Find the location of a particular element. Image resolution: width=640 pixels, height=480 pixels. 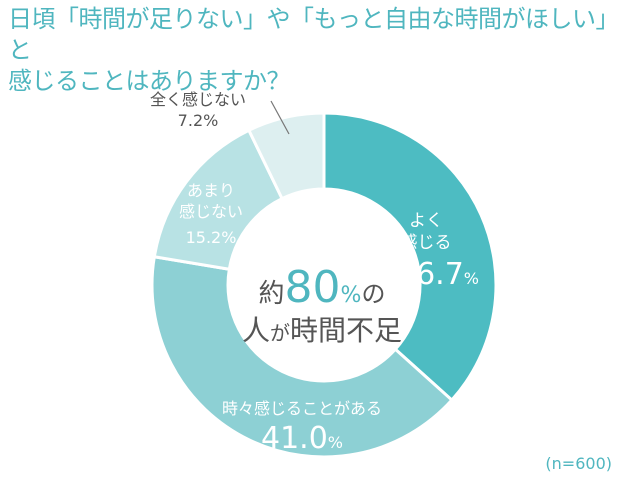

label-often-line-2: 感じる is located at coordinates (426, 243).